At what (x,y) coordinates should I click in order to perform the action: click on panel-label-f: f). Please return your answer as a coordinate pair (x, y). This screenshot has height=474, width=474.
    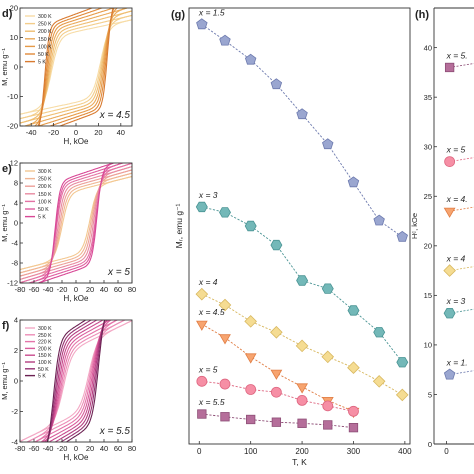
    Looking at the image, I should click on (6, 326).